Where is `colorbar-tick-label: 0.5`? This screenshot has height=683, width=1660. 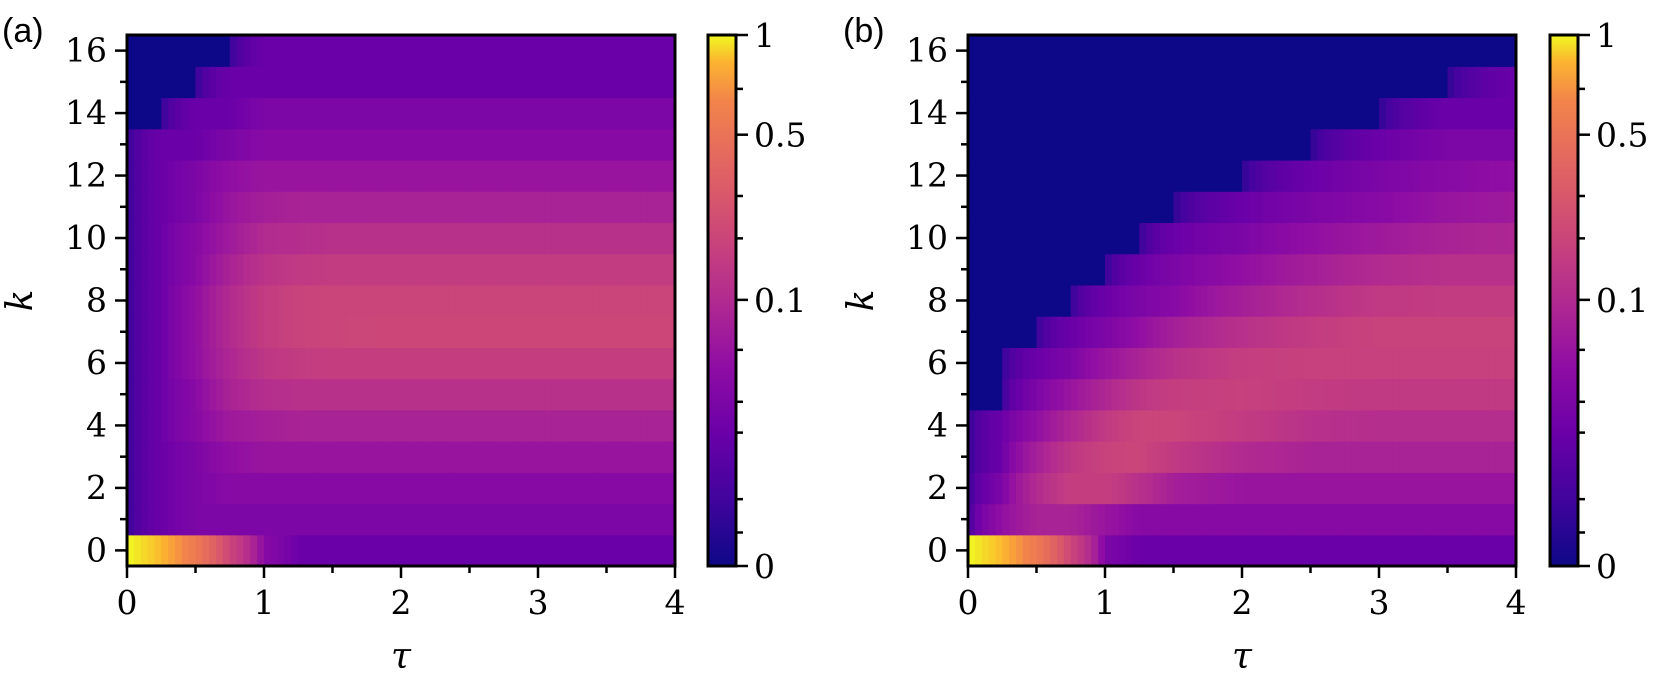 colorbar-tick-label: 0.5 is located at coordinates (780, 135).